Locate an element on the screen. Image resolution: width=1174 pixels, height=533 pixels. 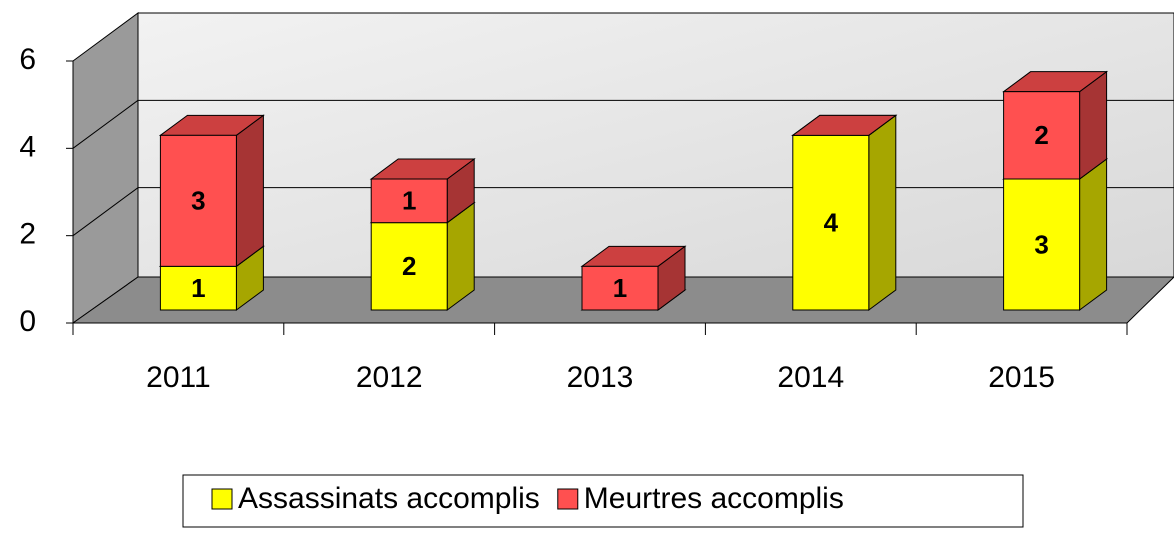
legend-box is located at coordinates (603, 501).